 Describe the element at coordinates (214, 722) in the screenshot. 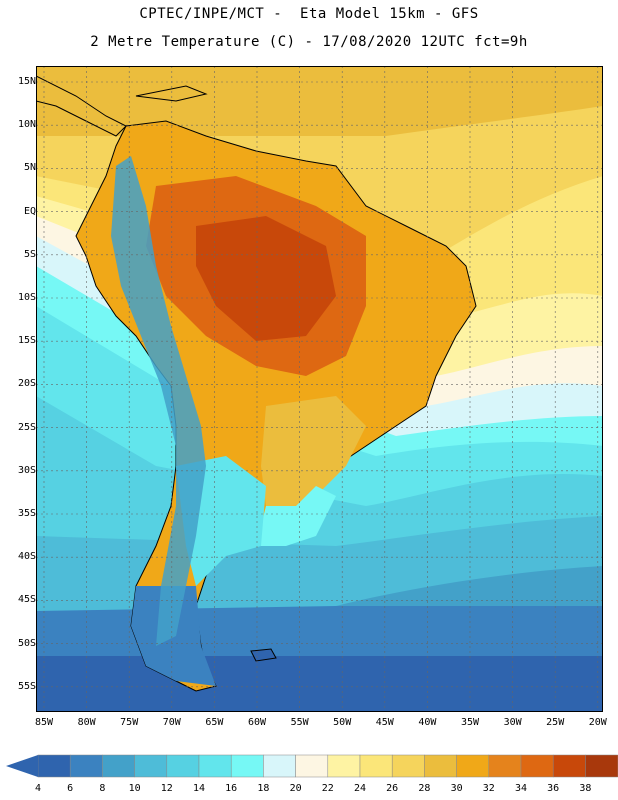

I see `lon-label: 65W` at that location.